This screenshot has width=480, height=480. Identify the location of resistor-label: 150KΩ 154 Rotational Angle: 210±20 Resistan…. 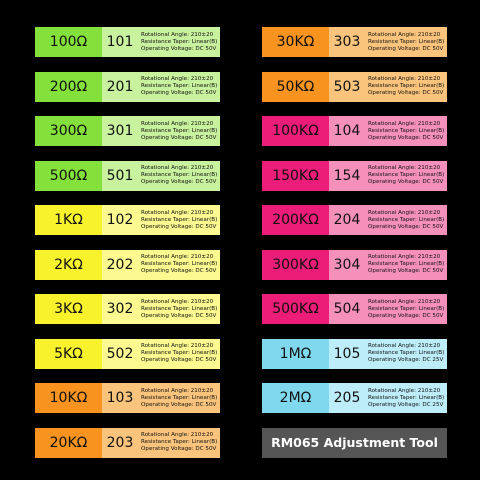
(354, 175).